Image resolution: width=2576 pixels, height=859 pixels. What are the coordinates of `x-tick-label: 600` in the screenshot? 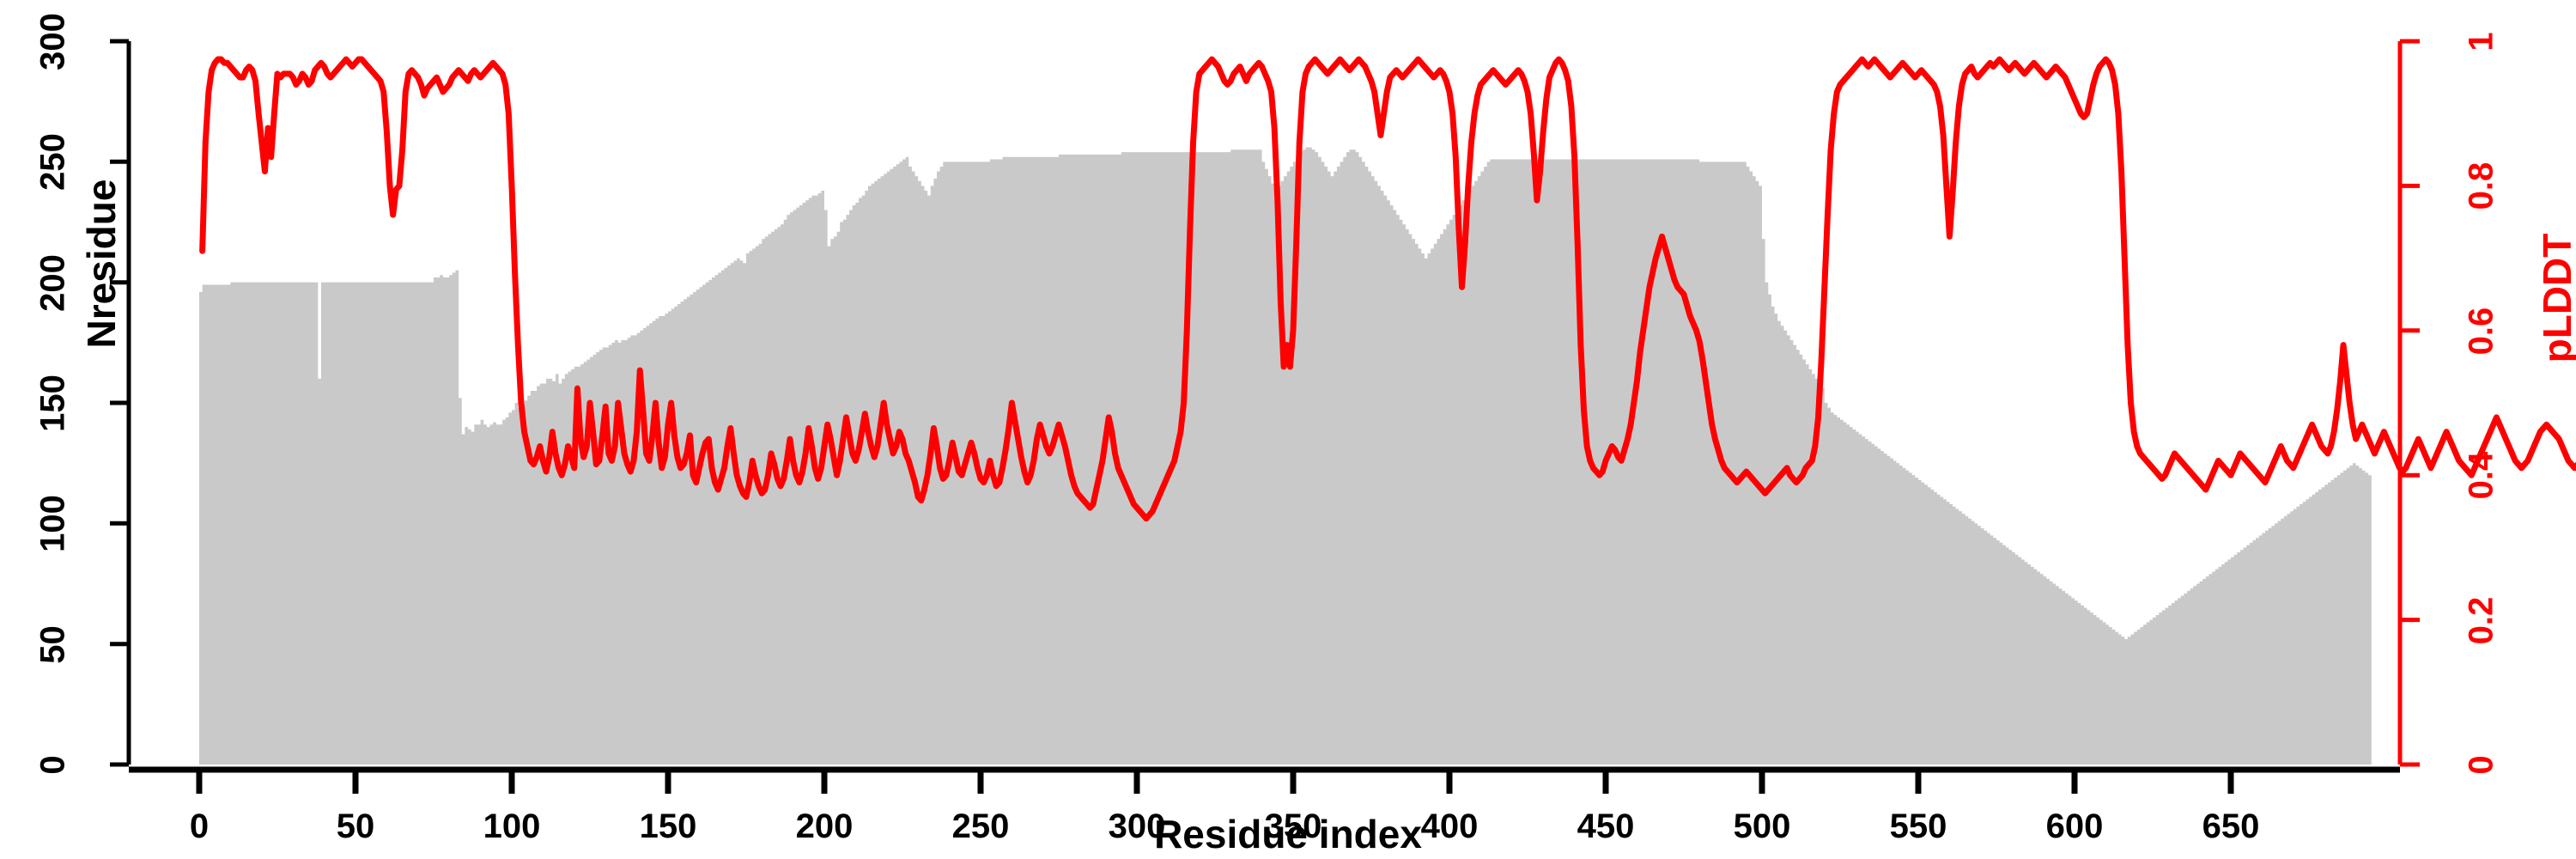 It's located at (2075, 826).